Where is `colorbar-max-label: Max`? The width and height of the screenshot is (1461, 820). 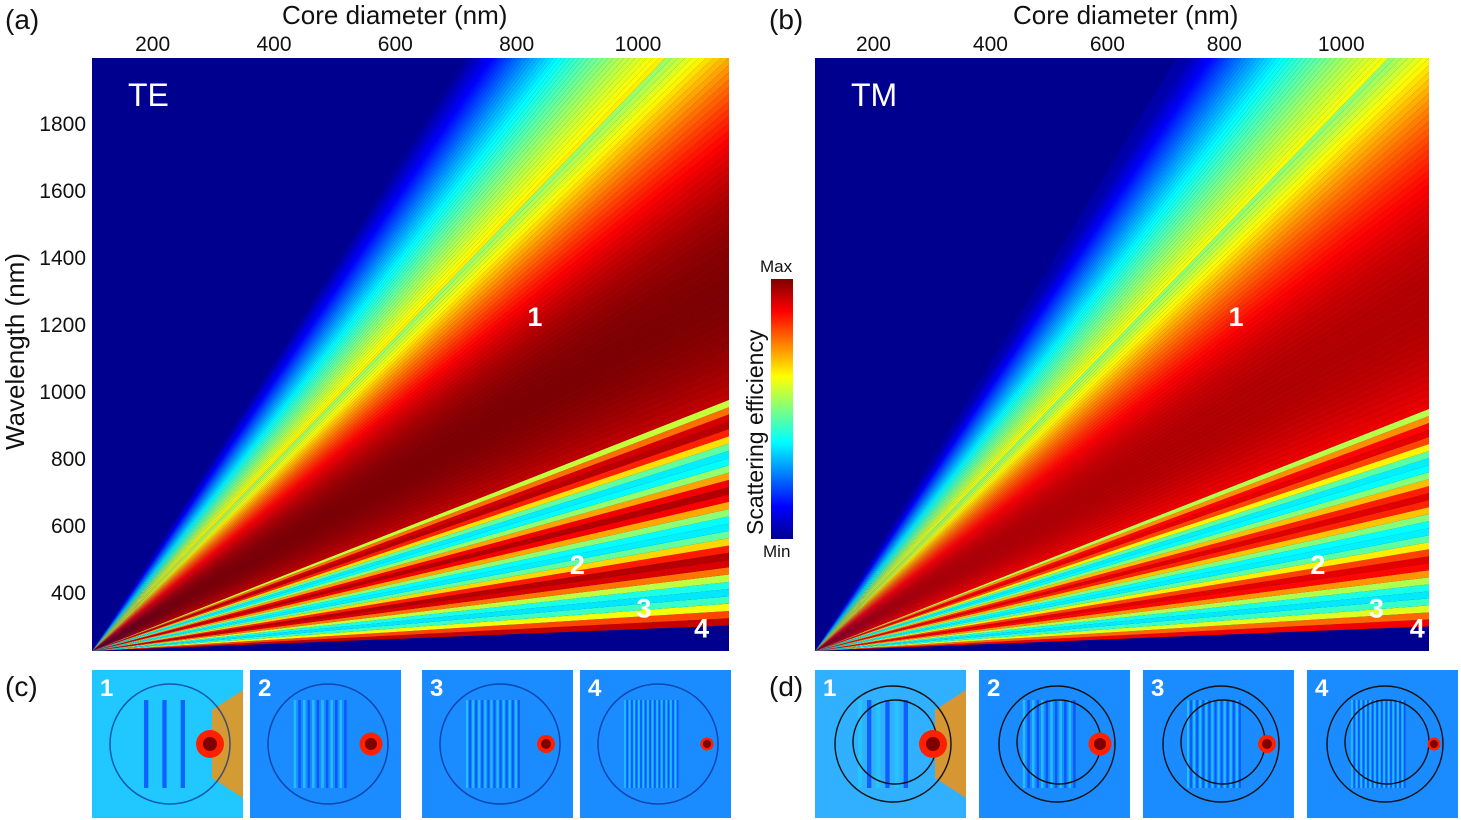 colorbar-max-label: Max is located at coordinates (776, 266).